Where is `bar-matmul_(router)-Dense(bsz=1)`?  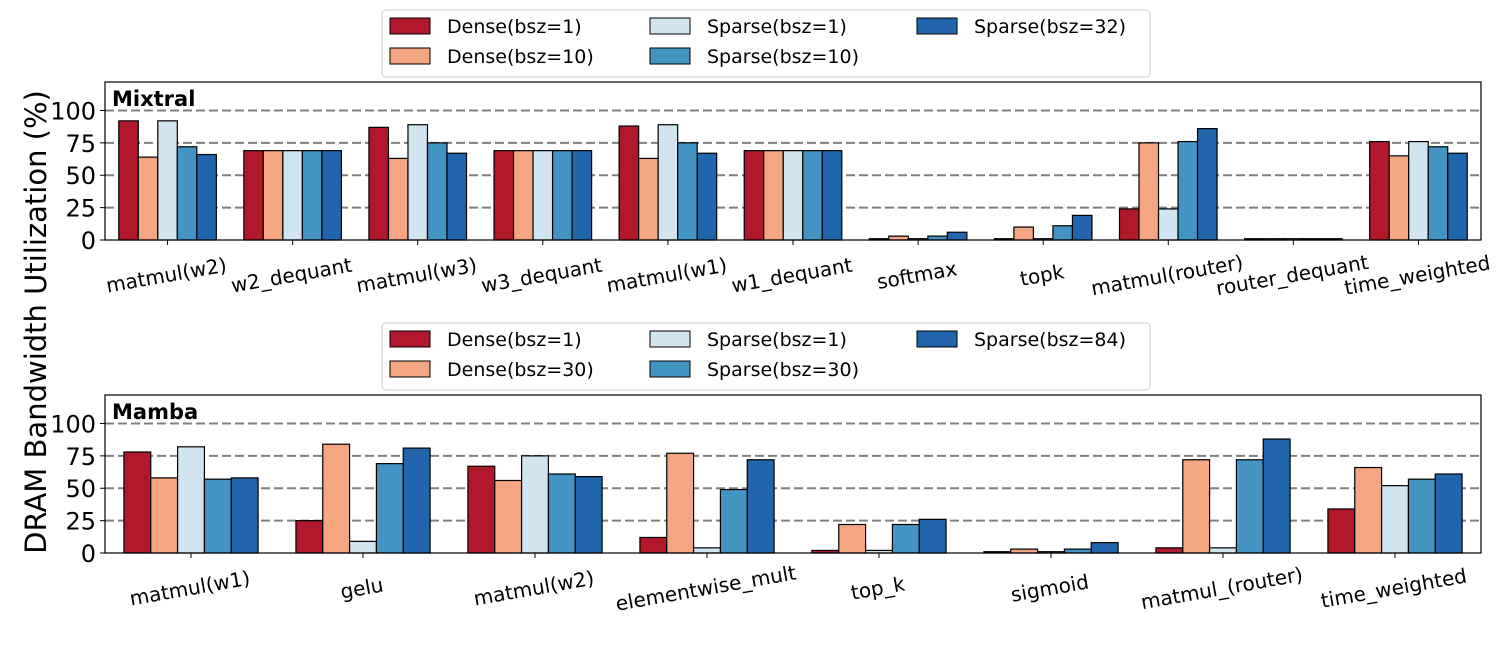 bar-matmul_(router)-Dense(bsz=1) is located at coordinates (1169, 550).